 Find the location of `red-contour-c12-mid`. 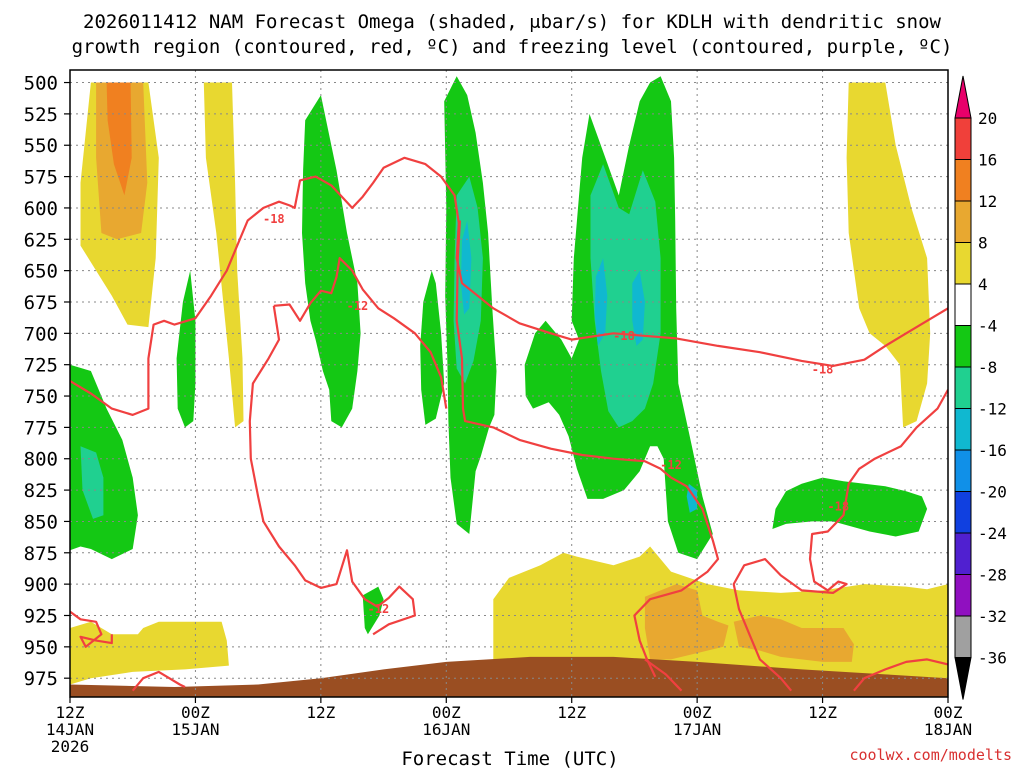

red-contour-c12-mid is located at coordinates (360, 333).